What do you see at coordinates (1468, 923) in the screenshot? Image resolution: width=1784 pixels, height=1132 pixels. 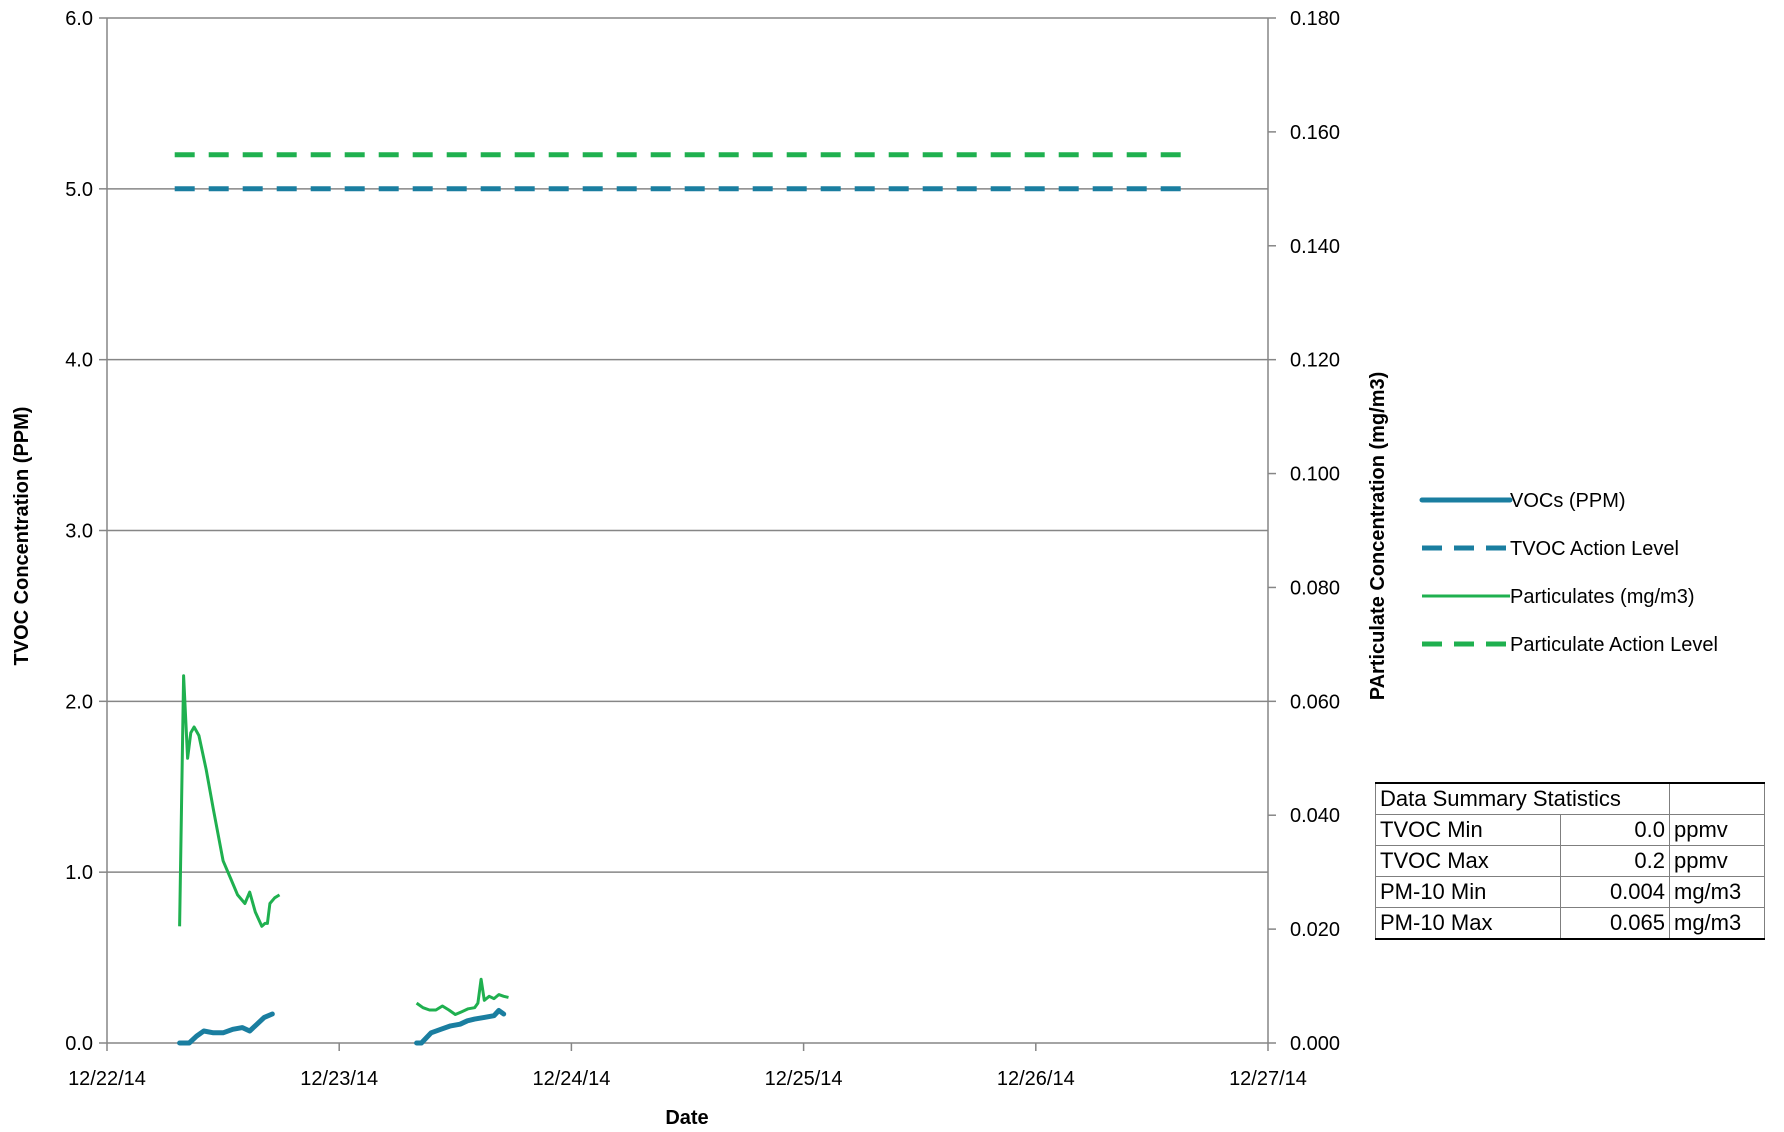 I see `stats-label: PM-10 Max` at bounding box center [1468, 923].